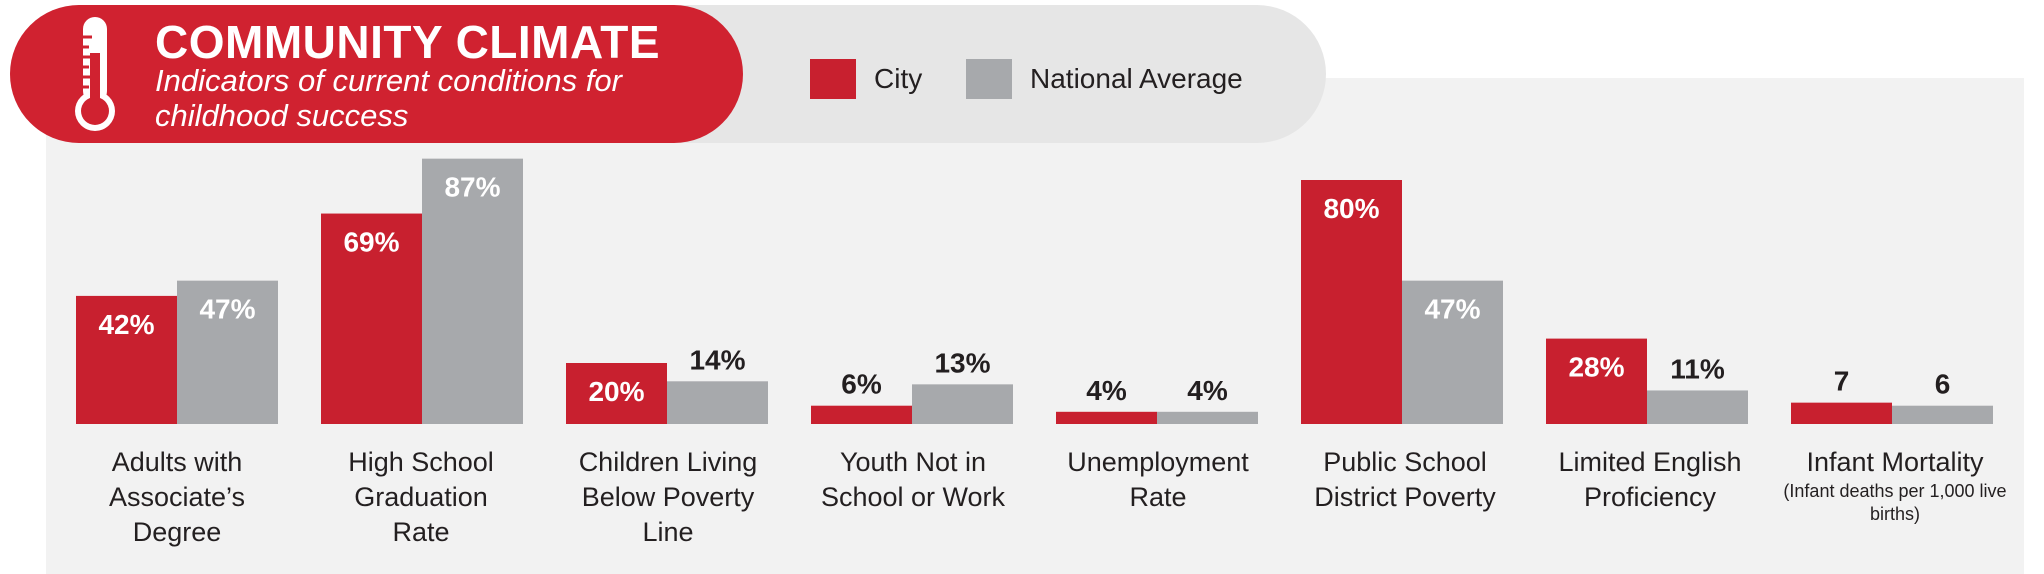 The image size is (2044, 574). Describe the element at coordinates (1596, 367) in the screenshot. I see `city-value-label-6: 28%` at that location.